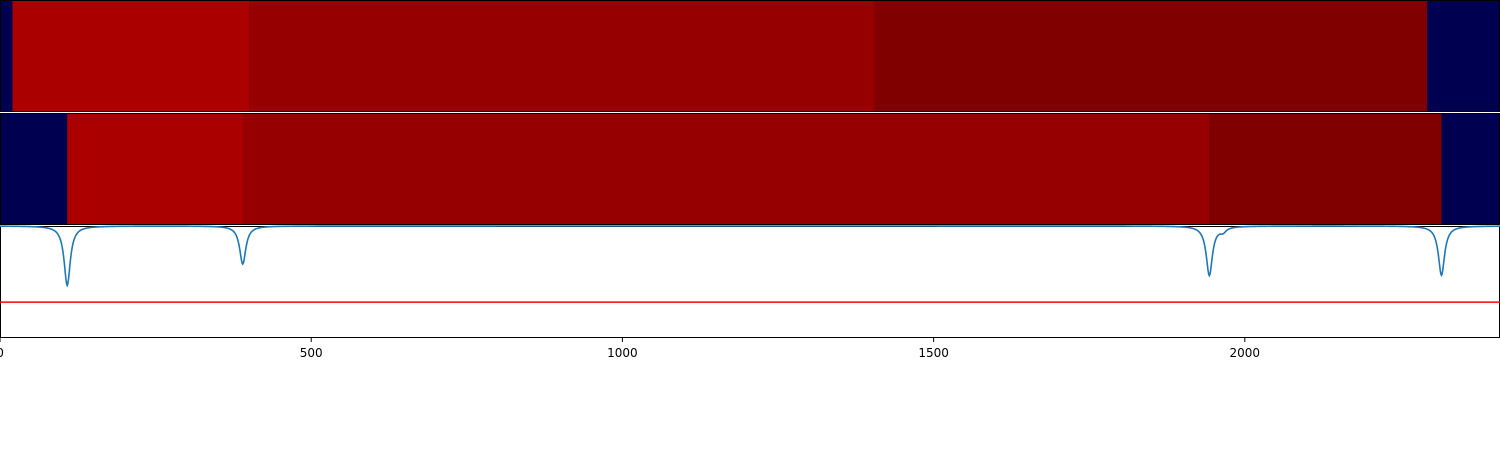 The height and width of the screenshot is (454, 1500). What do you see at coordinates (1245, 353) in the screenshot?
I see `x-tick-label-2000: 2000` at bounding box center [1245, 353].